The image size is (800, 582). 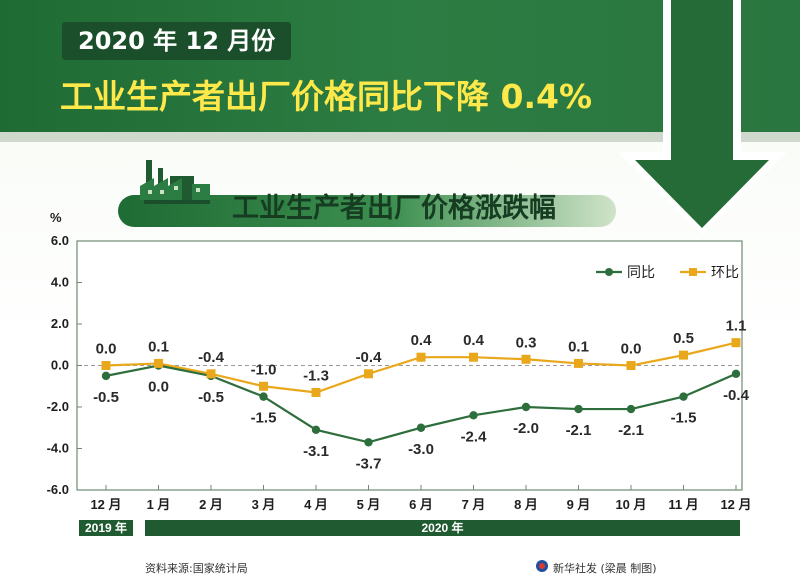 What do you see at coordinates (316, 451) in the screenshot?
I see `yoy-value-label: -3.1` at bounding box center [316, 451].